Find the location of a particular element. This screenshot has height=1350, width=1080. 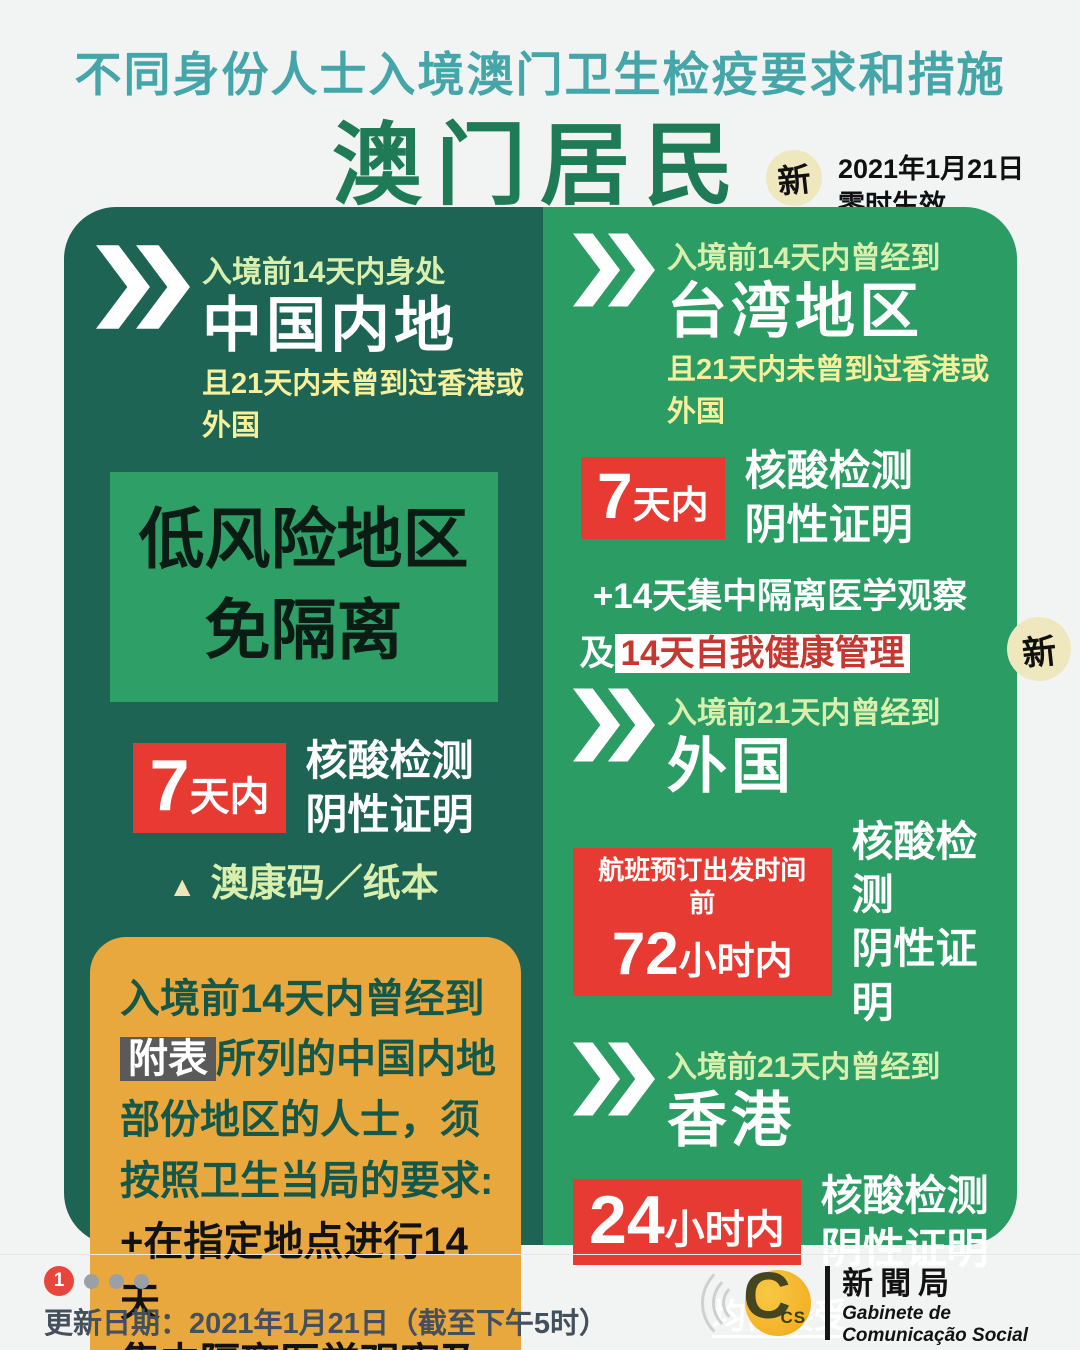

triangle-icon: ▲ is located at coordinates (182, 886).